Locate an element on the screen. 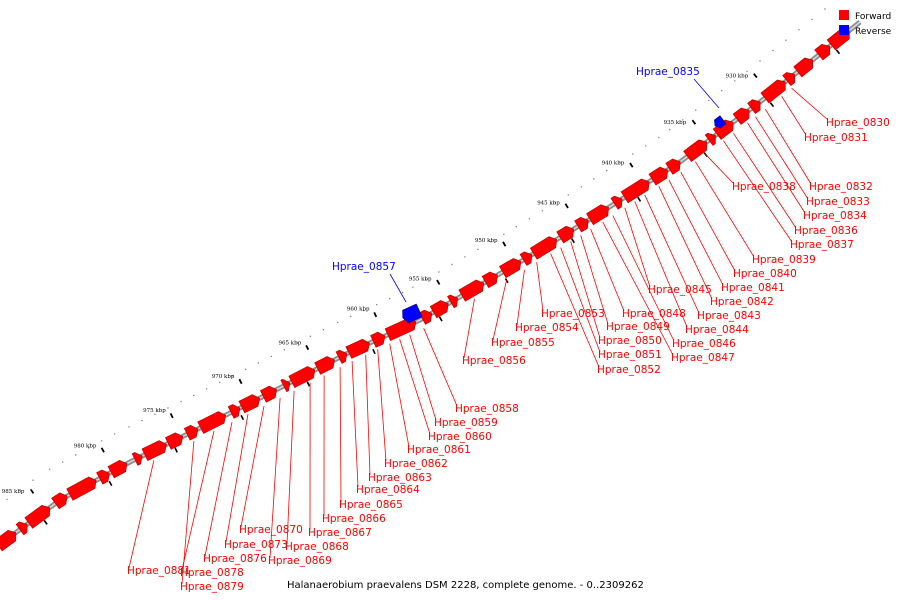 The image size is (900, 600). forward-gene-label: Hprae_0855 is located at coordinates (523, 343).